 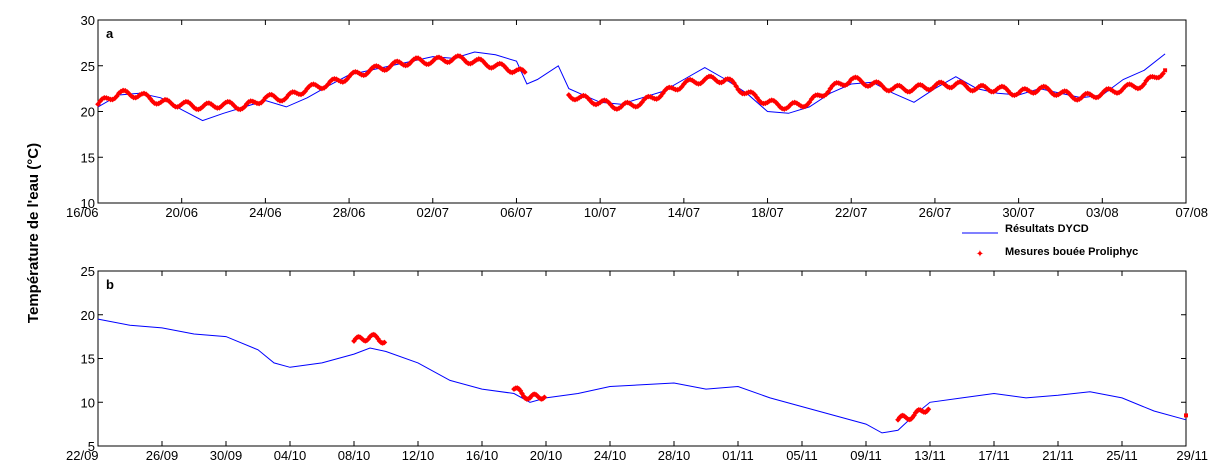 I want to click on x-tick-label: 16/10, so click(x=482, y=455).